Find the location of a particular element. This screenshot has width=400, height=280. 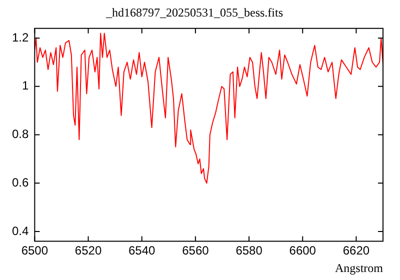

x-axis-title: Angstrom is located at coordinates (359, 267).